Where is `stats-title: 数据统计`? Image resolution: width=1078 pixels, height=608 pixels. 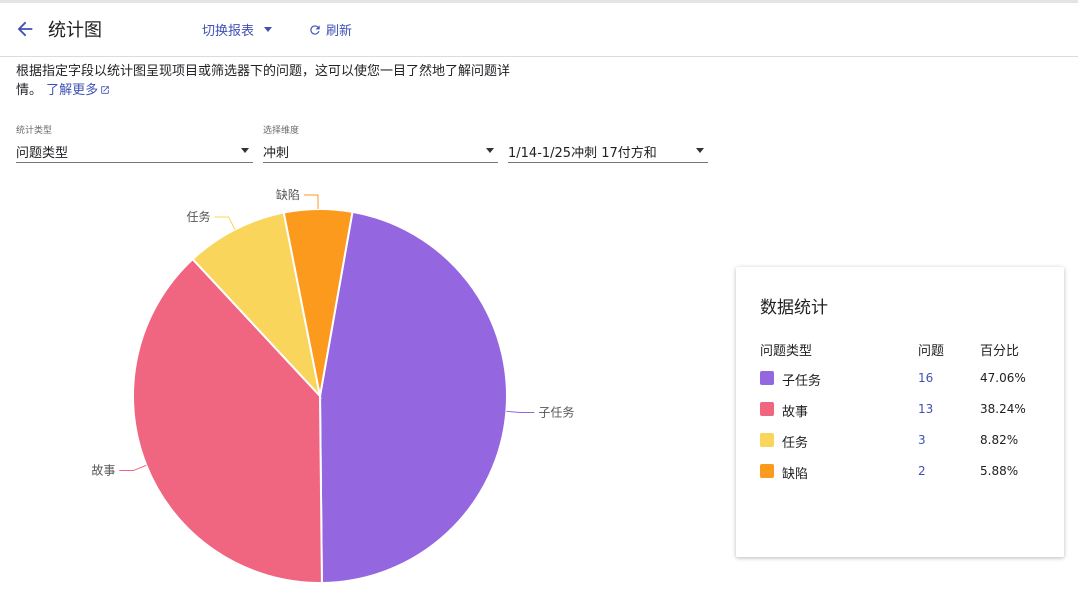
stats-title: 数据统计 is located at coordinates (794, 308).